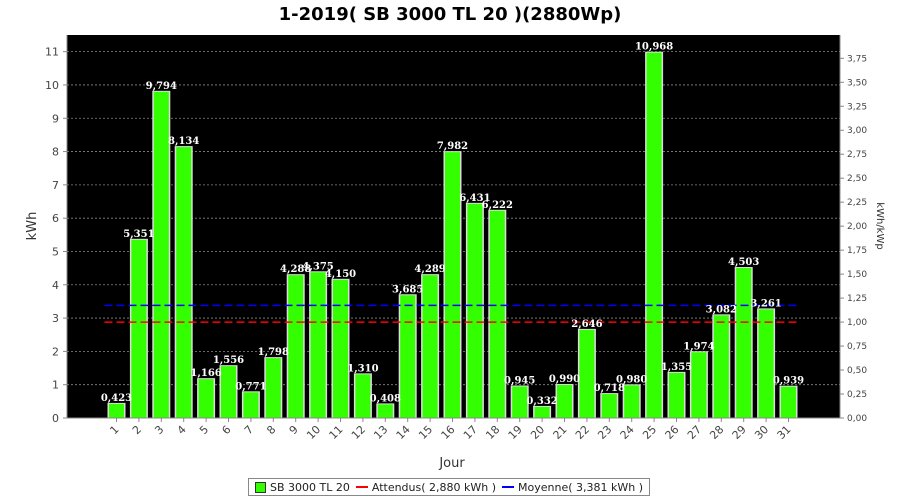  I want to click on legend-swatch-expected, so click(361, 487).